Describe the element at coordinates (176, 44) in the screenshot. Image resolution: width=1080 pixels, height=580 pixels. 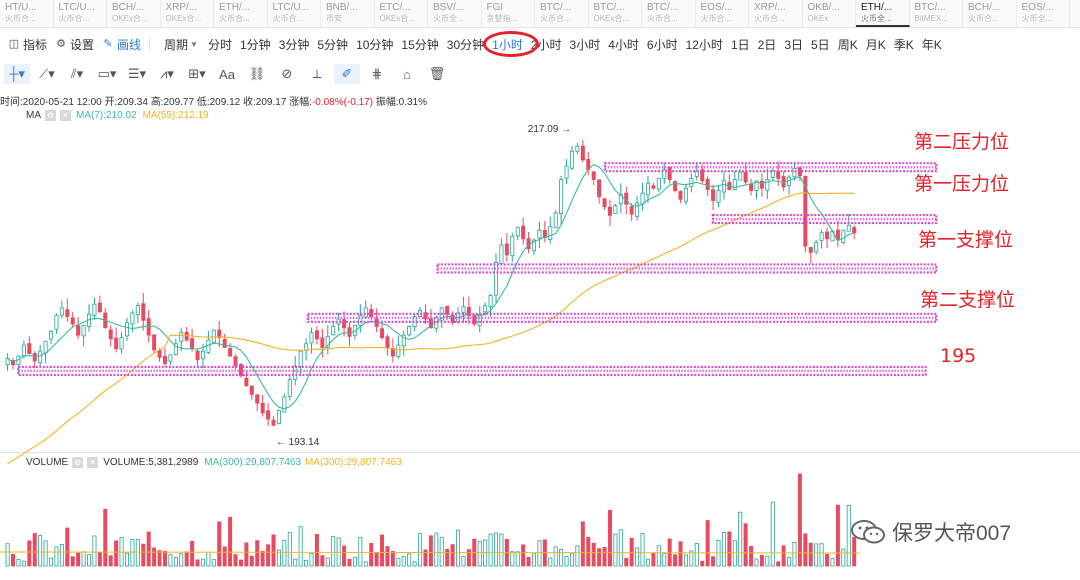
I see `period-selector: 周期` at that location.